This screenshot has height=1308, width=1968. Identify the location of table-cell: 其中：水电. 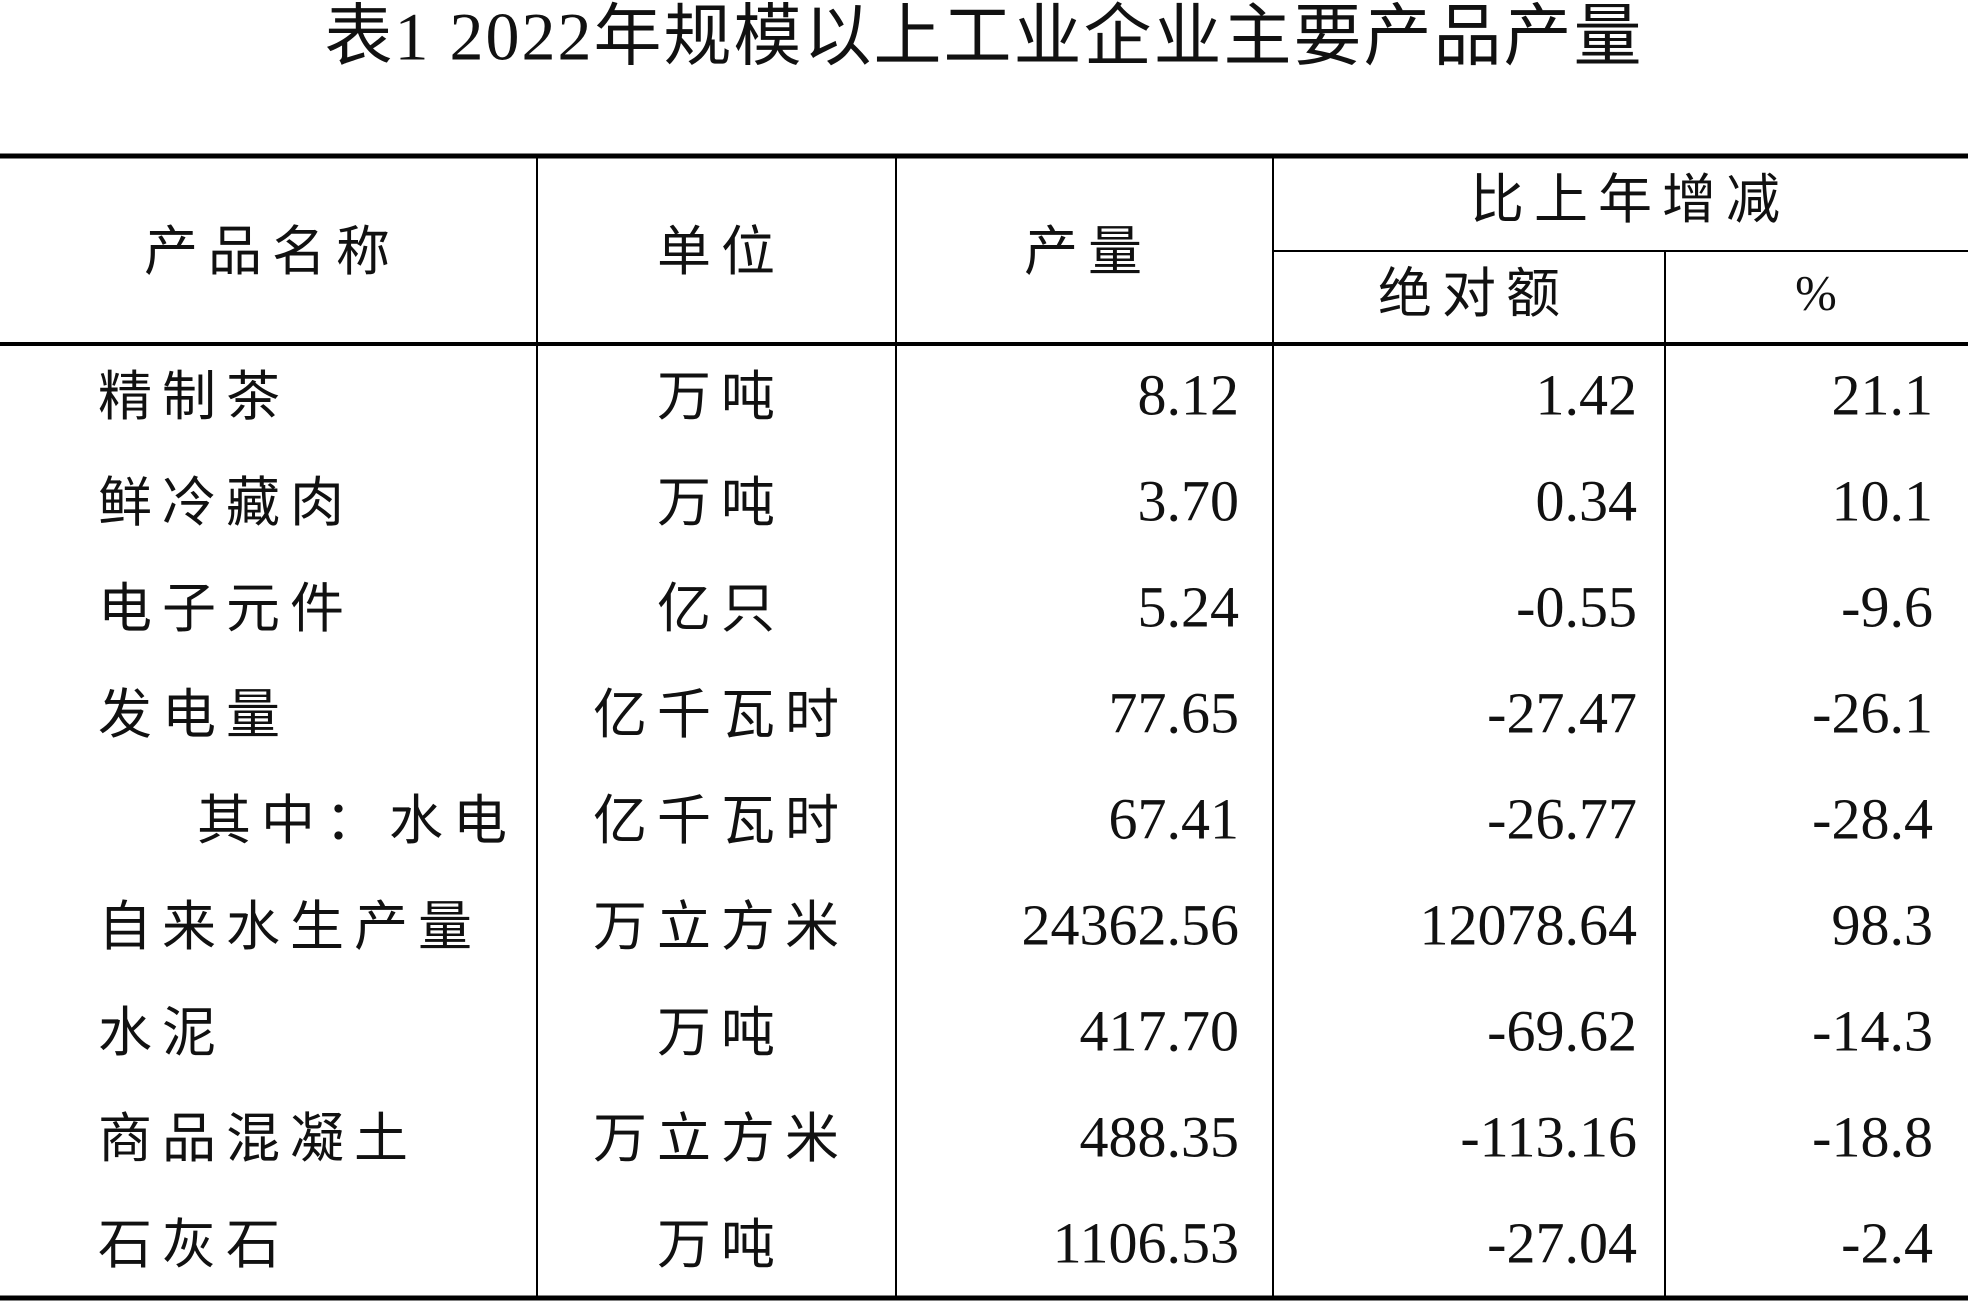
(357, 820).